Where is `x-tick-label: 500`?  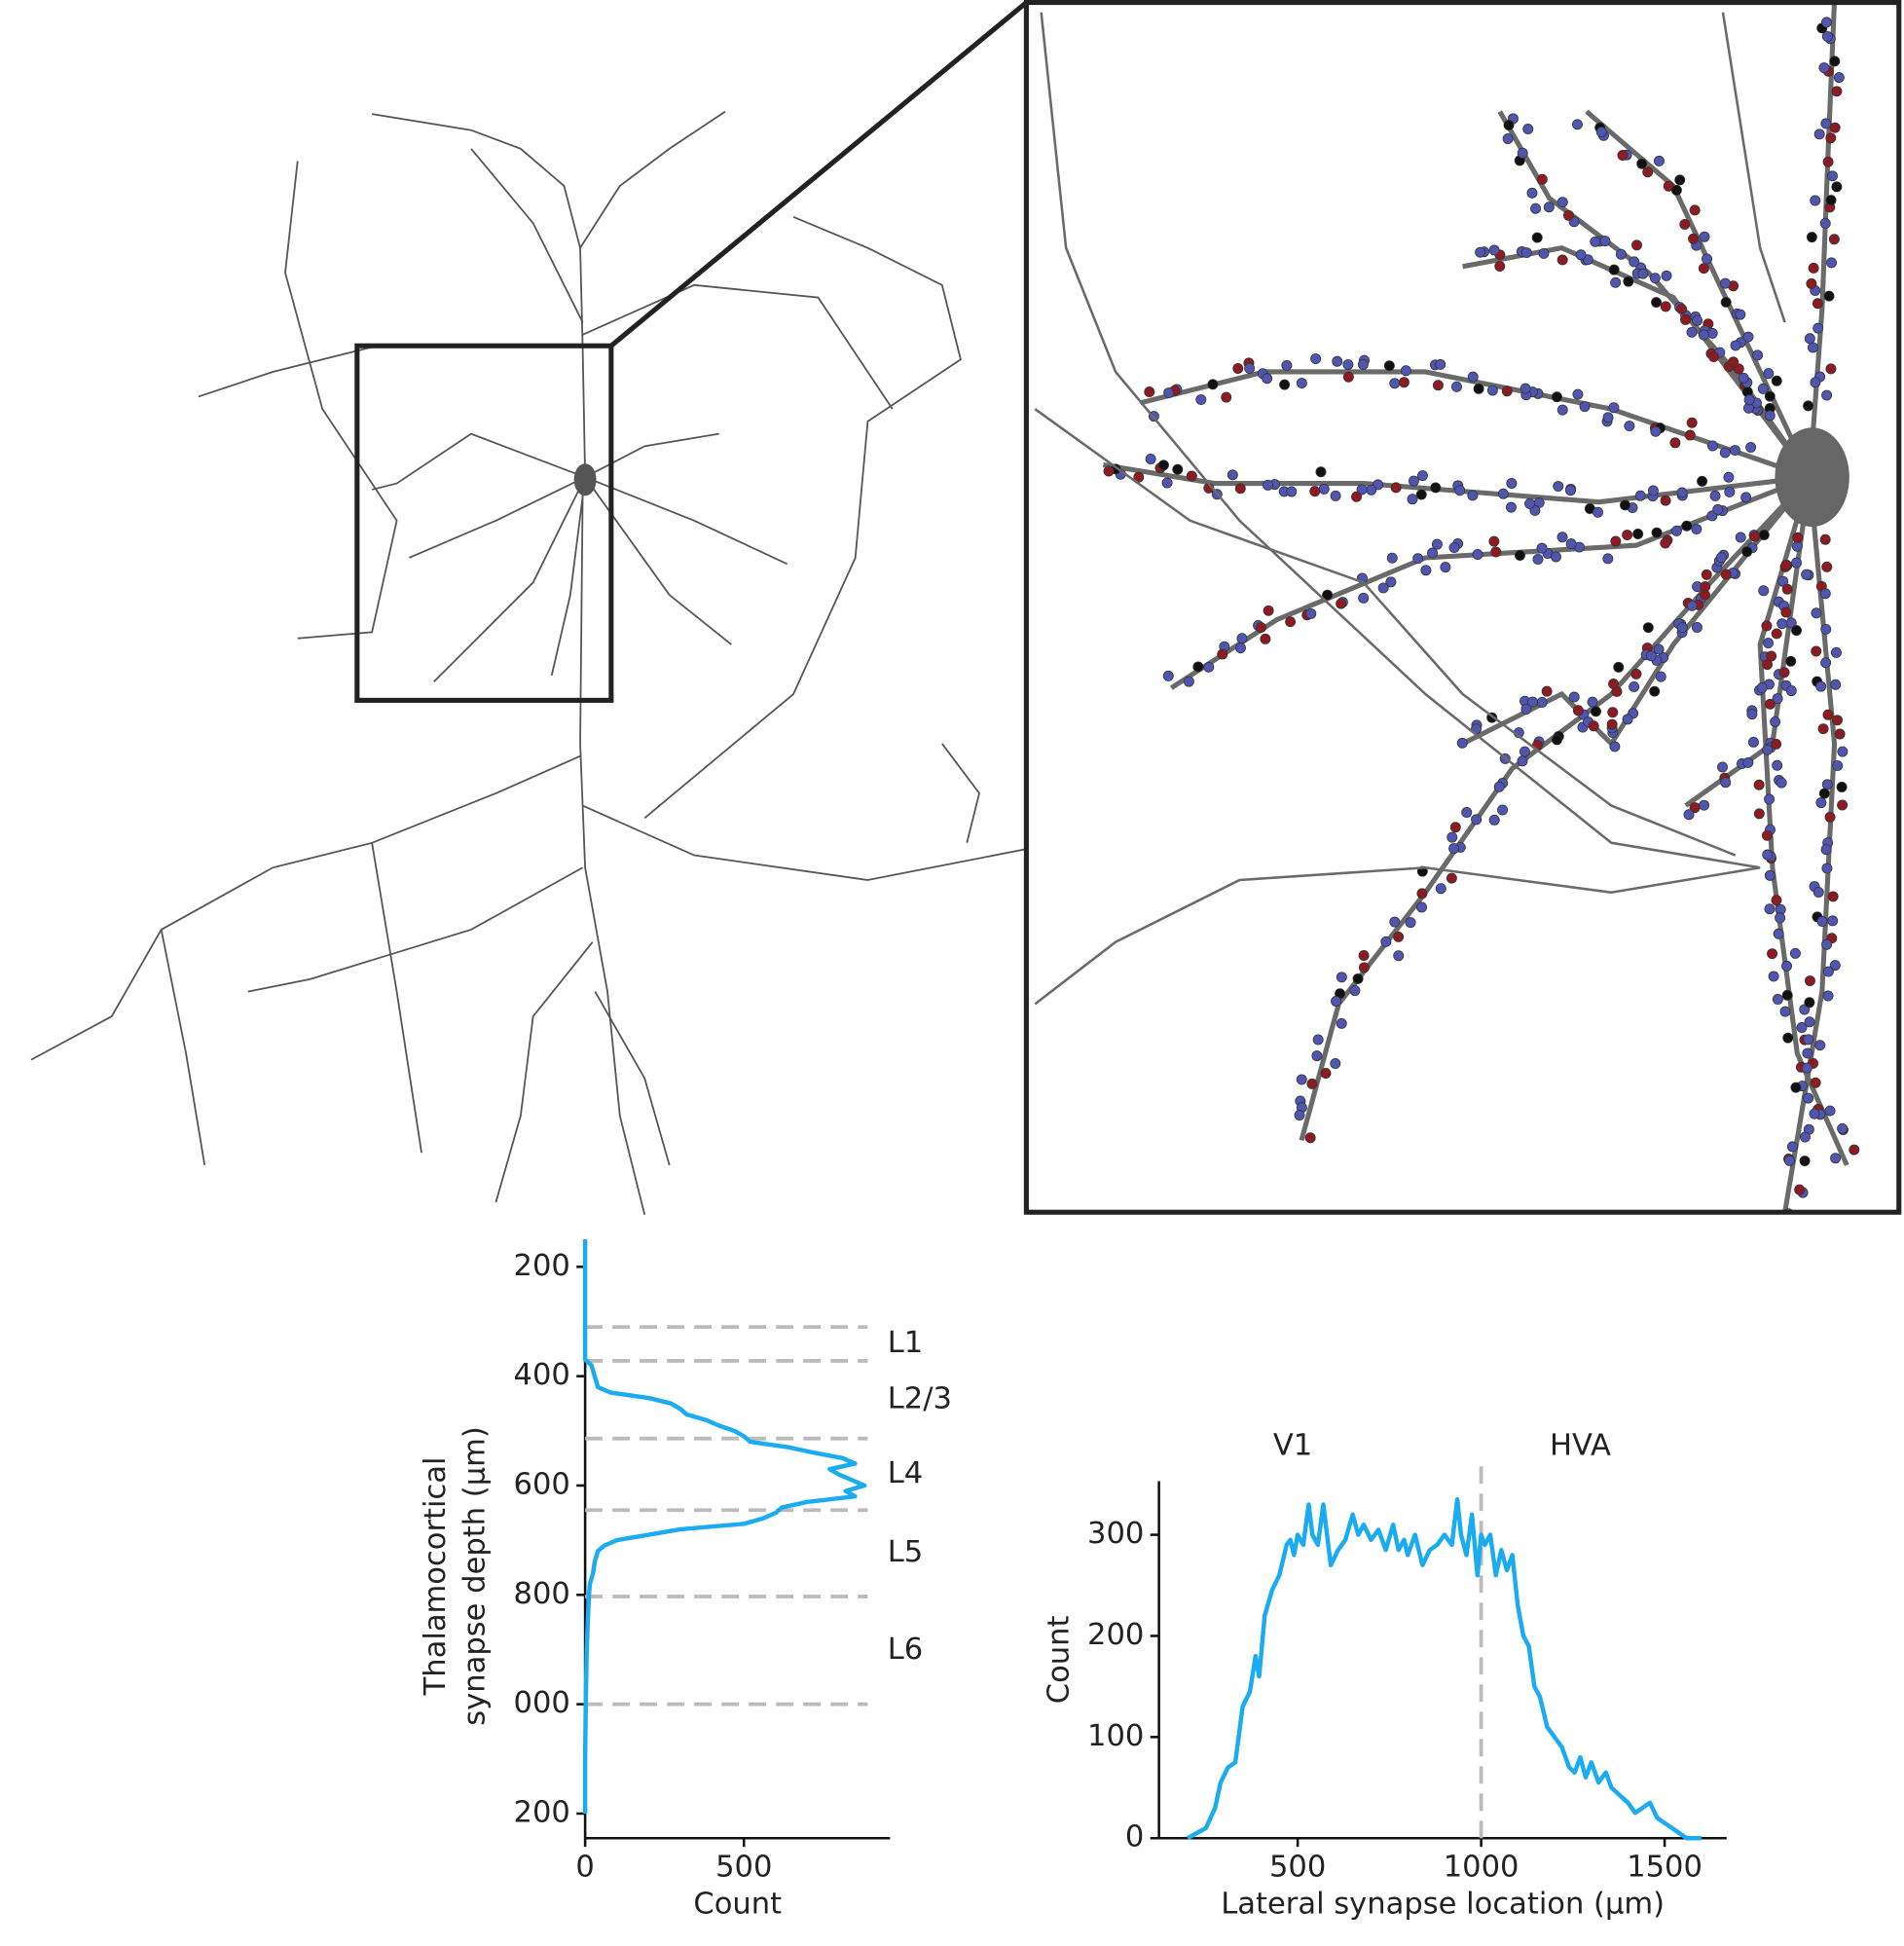
x-tick-label: 500 is located at coordinates (743, 1867).